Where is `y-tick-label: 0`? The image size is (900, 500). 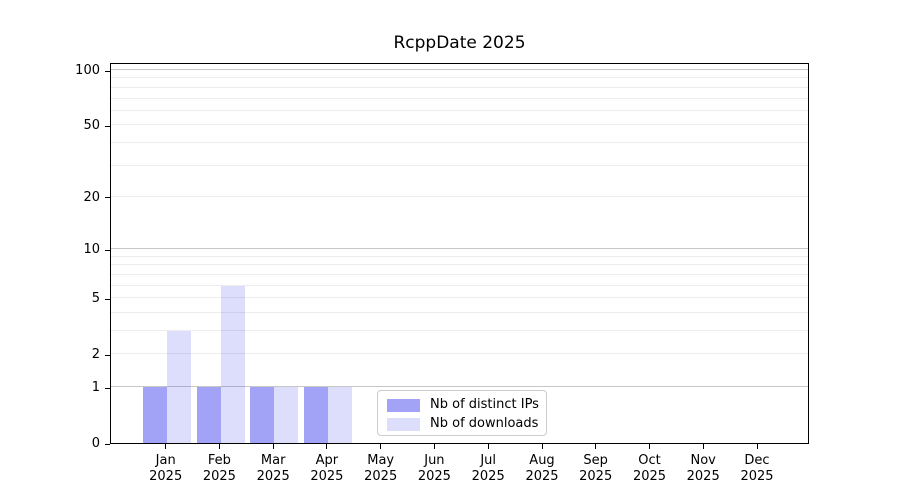 y-tick-label: 0 is located at coordinates (95, 443).